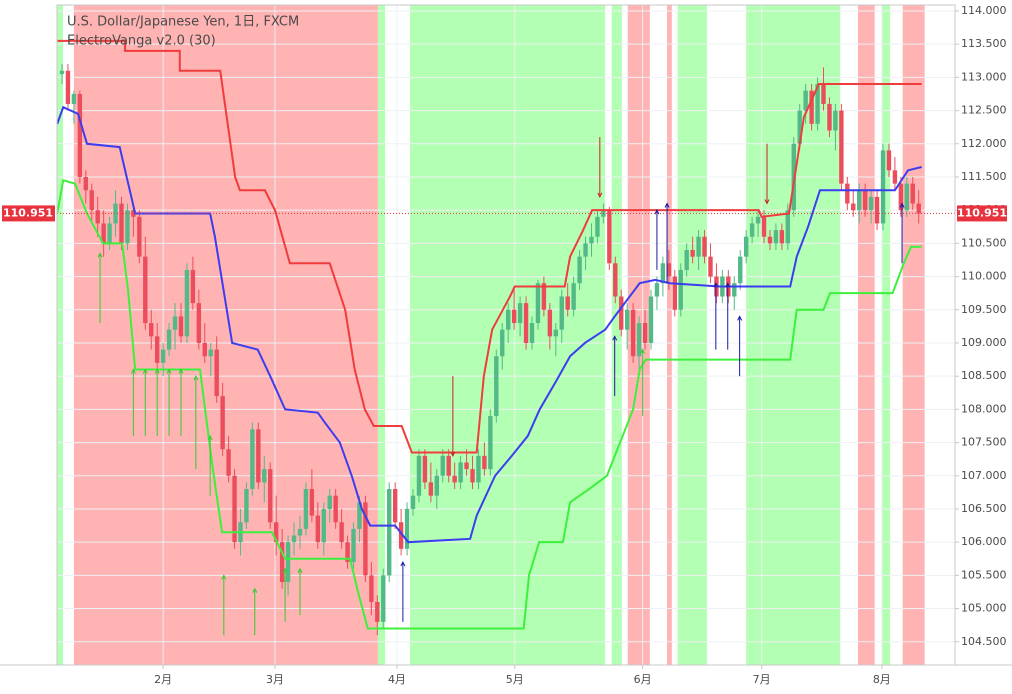  What do you see at coordinates (984, 641) in the screenshot?
I see `y-tick-label: 104.500` at bounding box center [984, 641].